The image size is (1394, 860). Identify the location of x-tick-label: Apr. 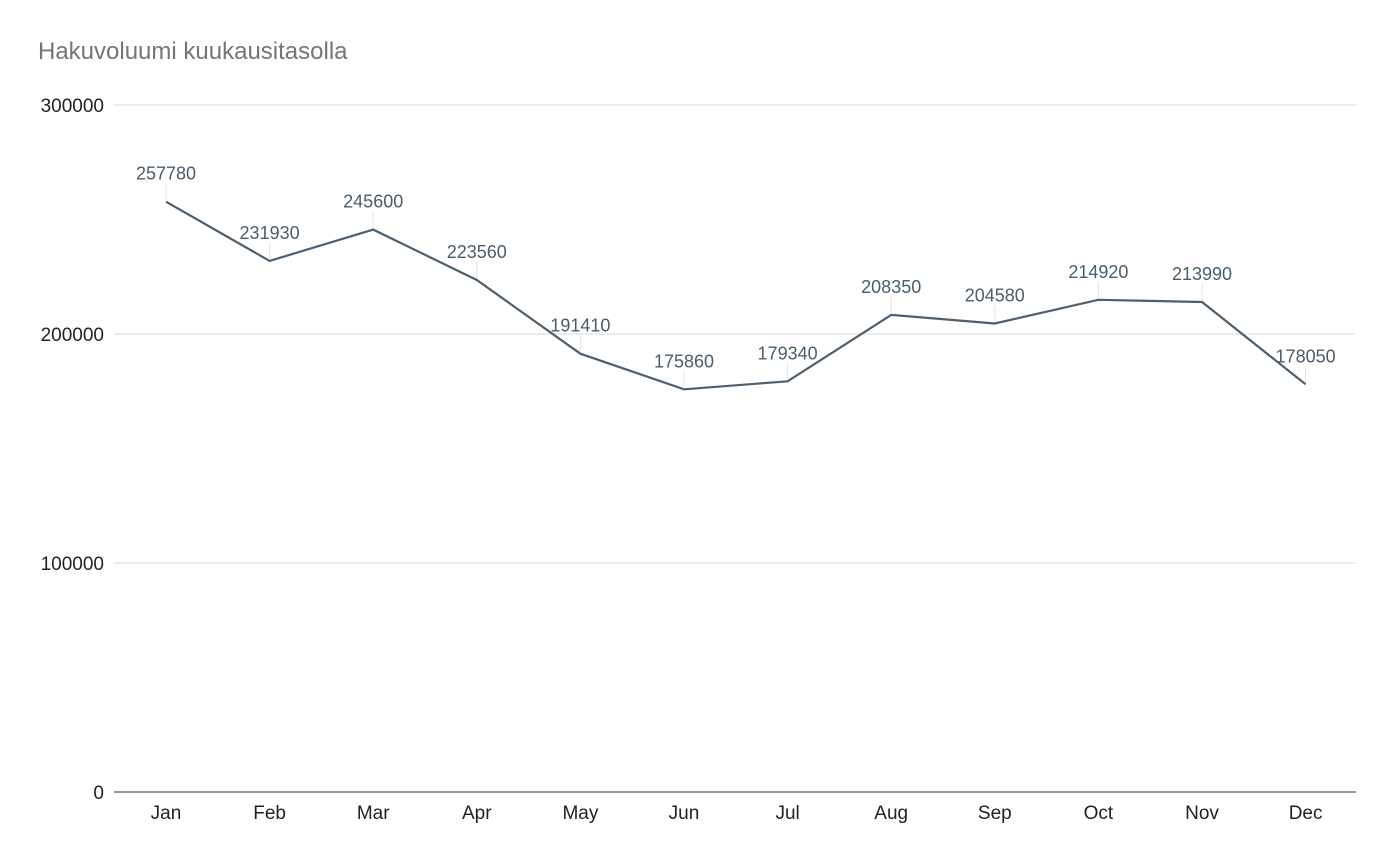
(477, 813).